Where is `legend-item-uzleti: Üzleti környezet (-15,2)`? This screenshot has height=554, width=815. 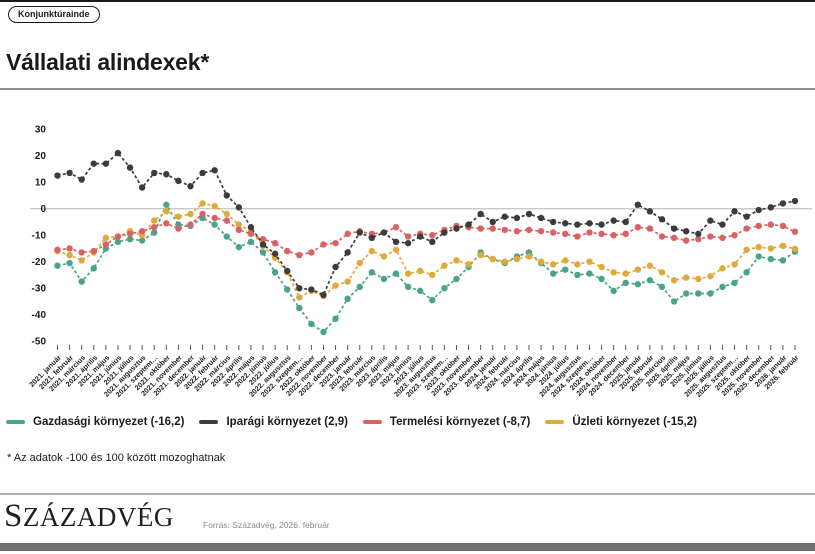
legend-item-uzleti: Üzleti környezet (-15,2) is located at coordinates (621, 422).